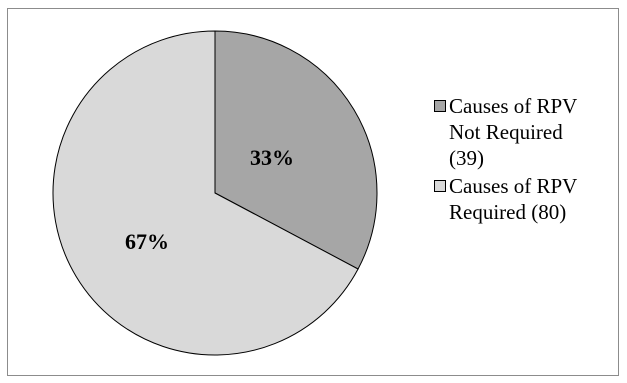 This screenshot has width=627, height=383. Describe the element at coordinates (147, 241) in the screenshot. I see `slice-label-required: 67%` at that location.